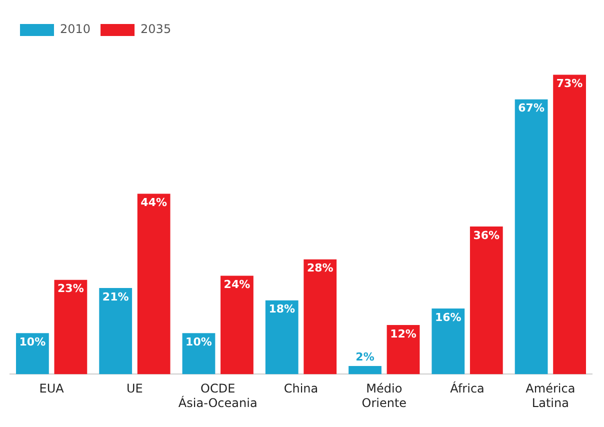 The height and width of the screenshot is (427, 604). Describe the element at coordinates (320, 268) in the screenshot. I see `data-label: 28%` at that location.